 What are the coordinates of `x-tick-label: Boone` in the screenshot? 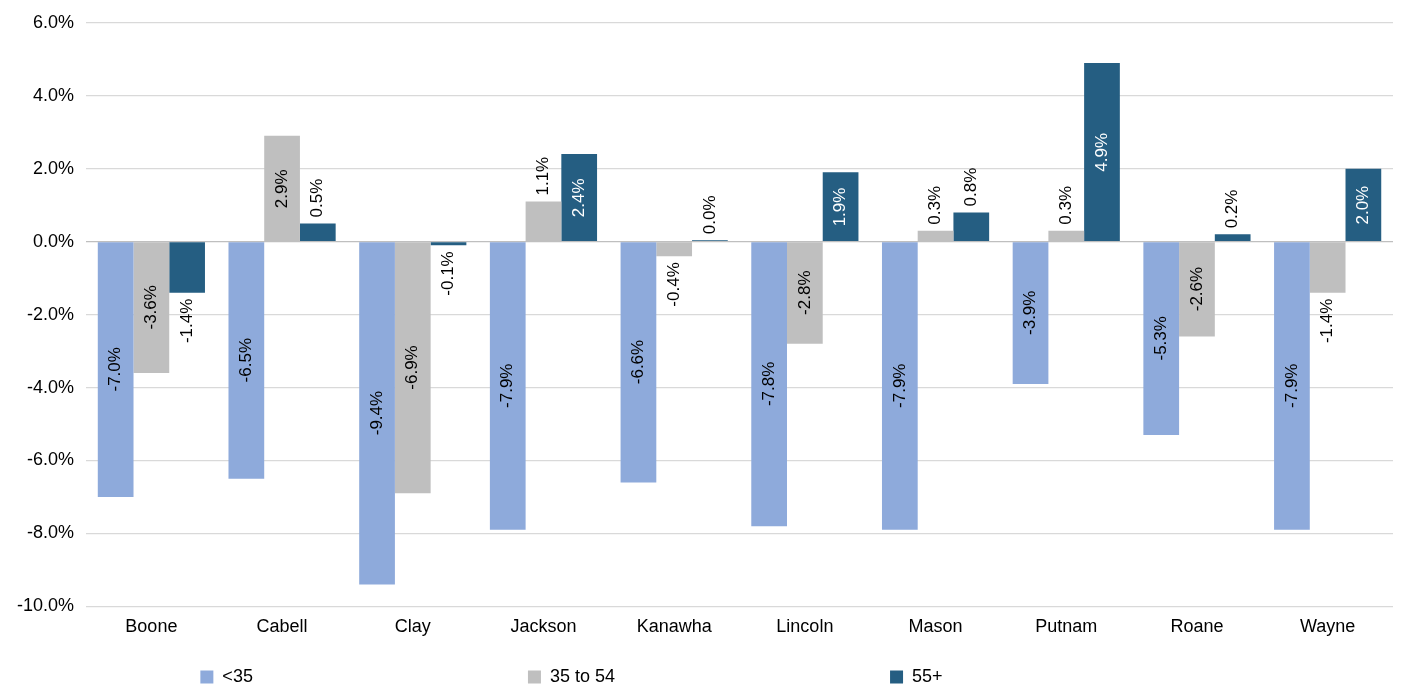 It's located at (151, 626).